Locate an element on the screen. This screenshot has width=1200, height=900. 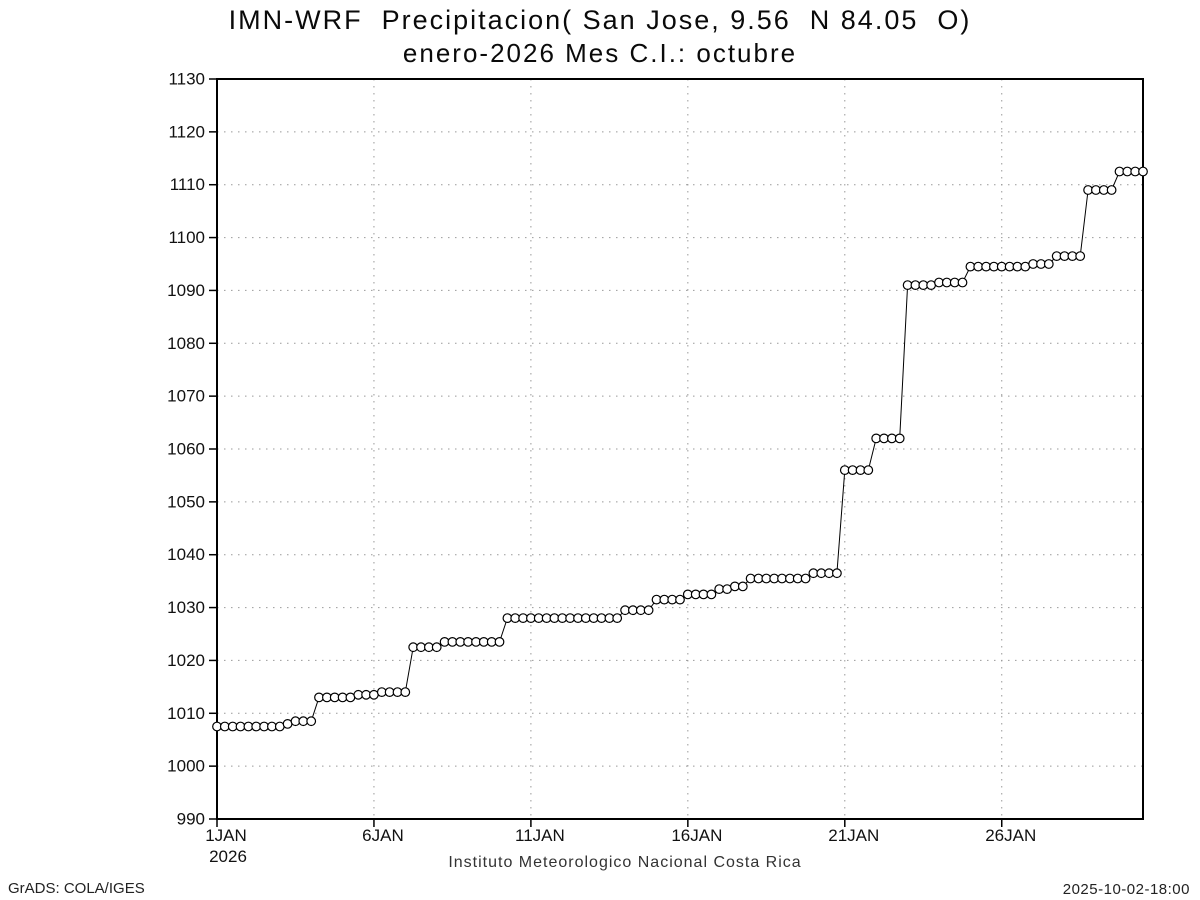
y-tick-label: 1090 is located at coordinates (186, 290).